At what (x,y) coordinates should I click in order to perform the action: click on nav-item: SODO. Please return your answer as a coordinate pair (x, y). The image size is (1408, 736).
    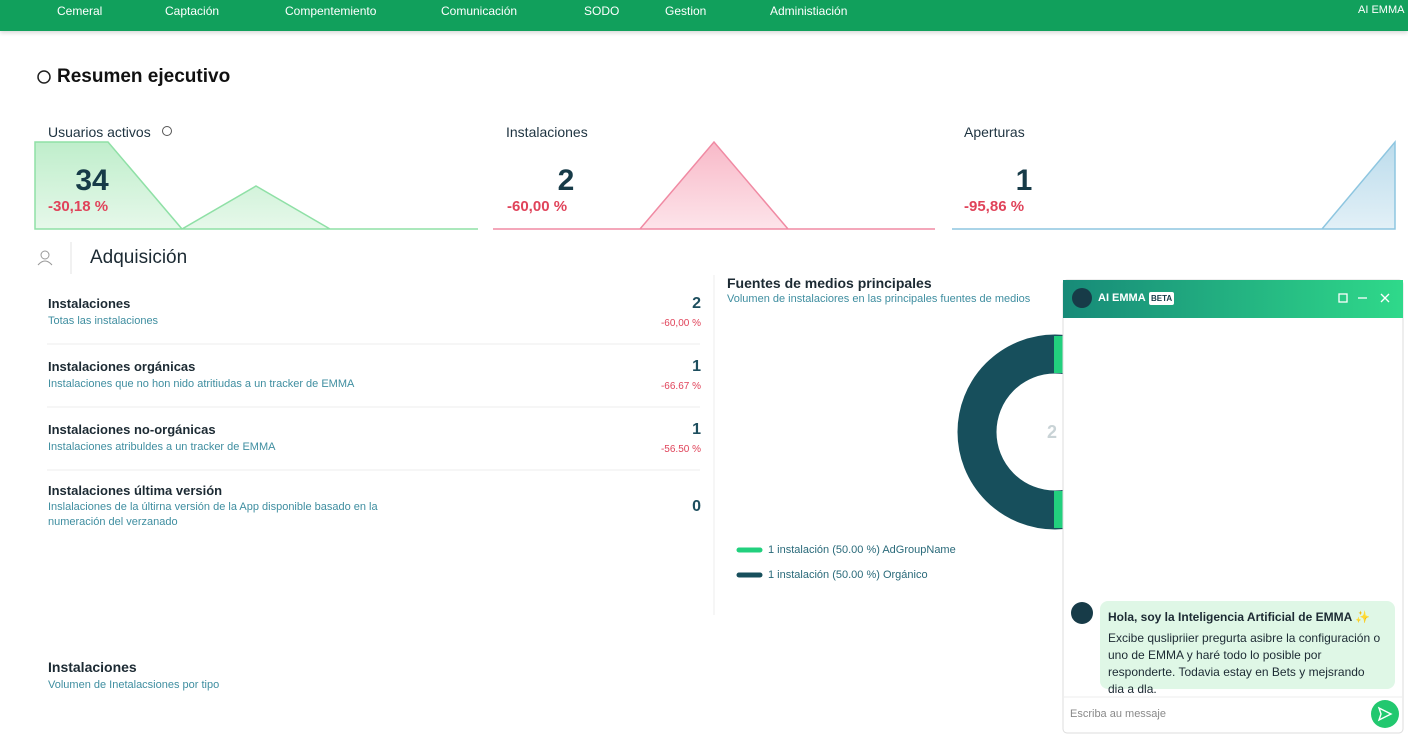
    Looking at the image, I should click on (602, 11).